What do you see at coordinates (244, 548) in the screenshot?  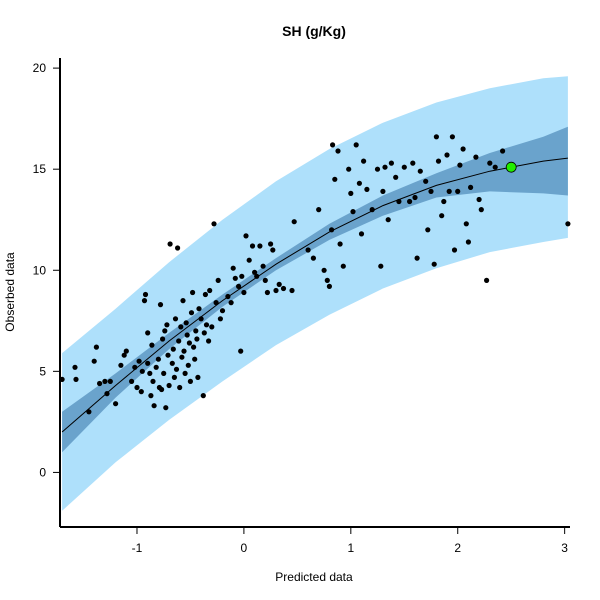 I see `x-tick-label: 0` at bounding box center [244, 548].